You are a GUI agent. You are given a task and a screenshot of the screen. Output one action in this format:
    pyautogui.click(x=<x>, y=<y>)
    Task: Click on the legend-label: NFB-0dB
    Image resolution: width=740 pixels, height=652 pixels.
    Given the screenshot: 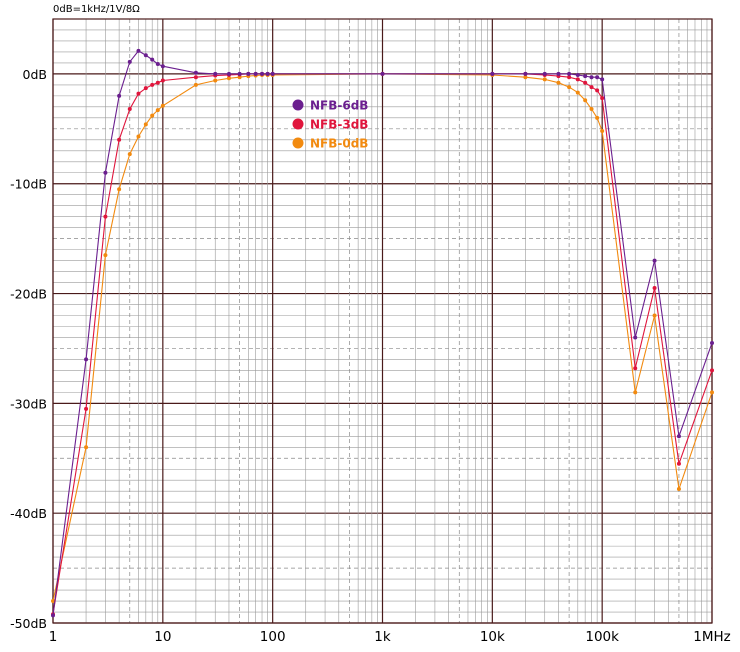 What is the action you would take?
    pyautogui.click(x=339, y=144)
    